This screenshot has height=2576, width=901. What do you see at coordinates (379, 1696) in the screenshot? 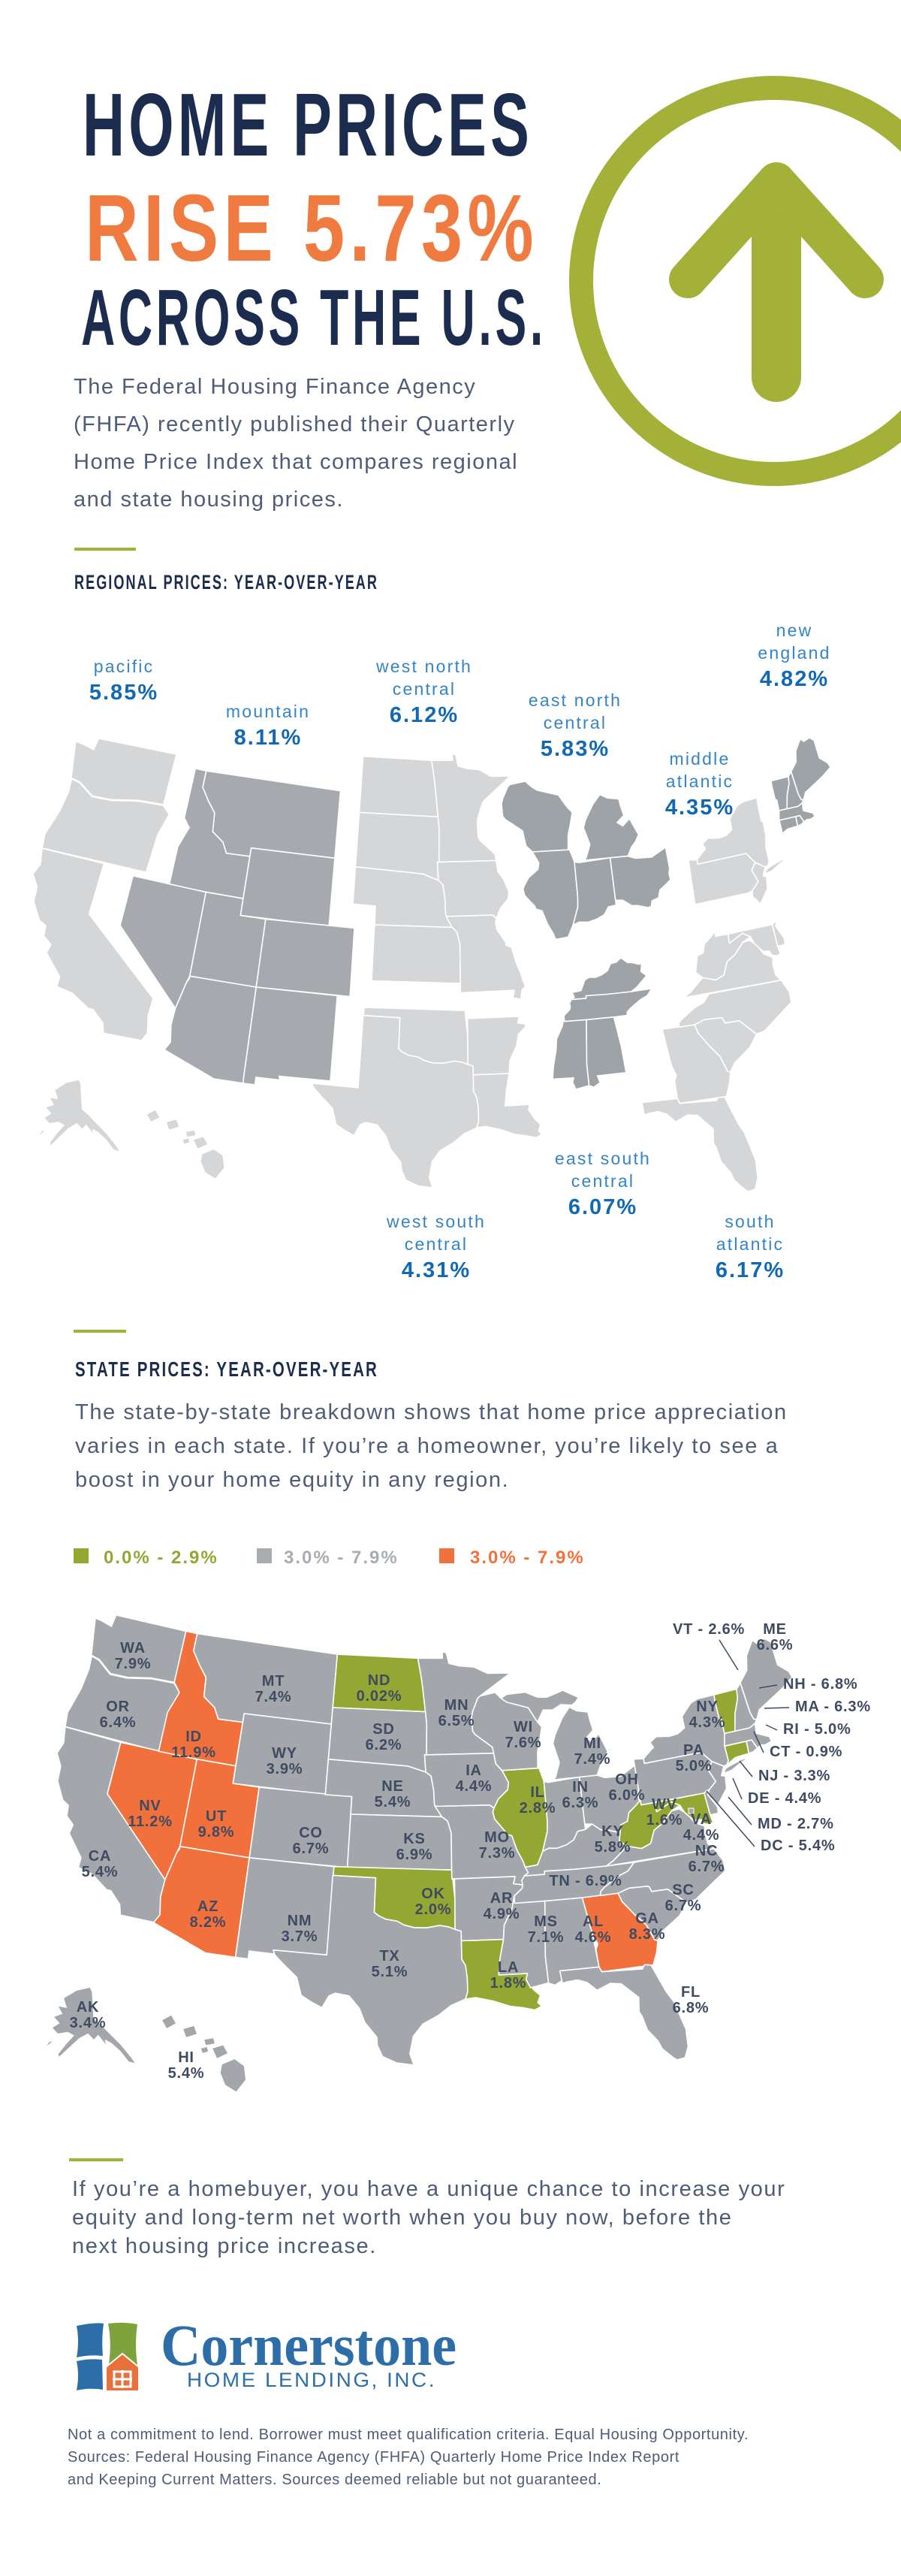
I see `svg-text: 0.02%` at bounding box center [379, 1696].